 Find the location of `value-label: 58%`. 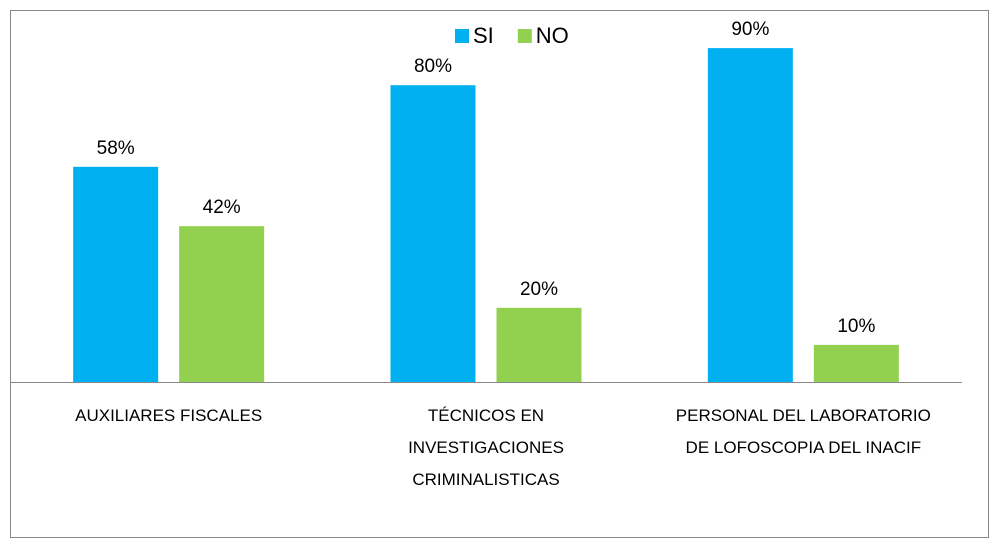

value-label: 58% is located at coordinates (116, 148).